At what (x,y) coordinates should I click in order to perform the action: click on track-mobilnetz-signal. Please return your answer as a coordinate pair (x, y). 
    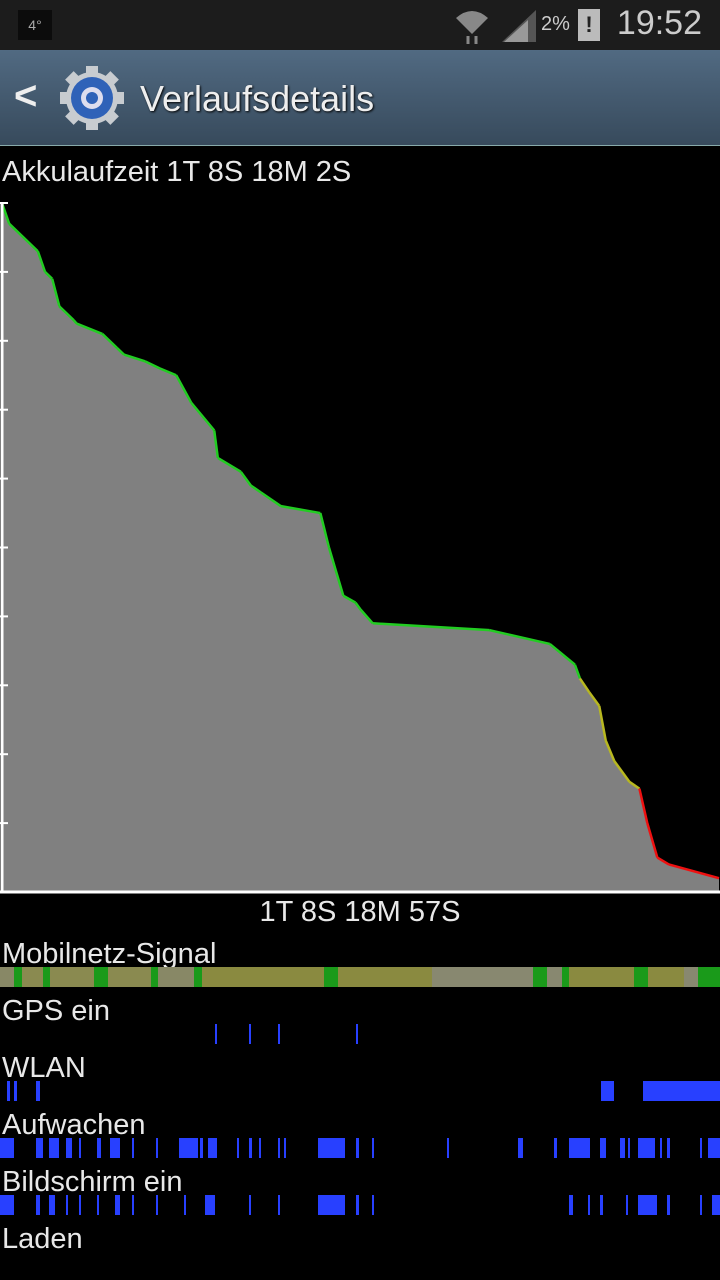
    Looking at the image, I should click on (360, 977).